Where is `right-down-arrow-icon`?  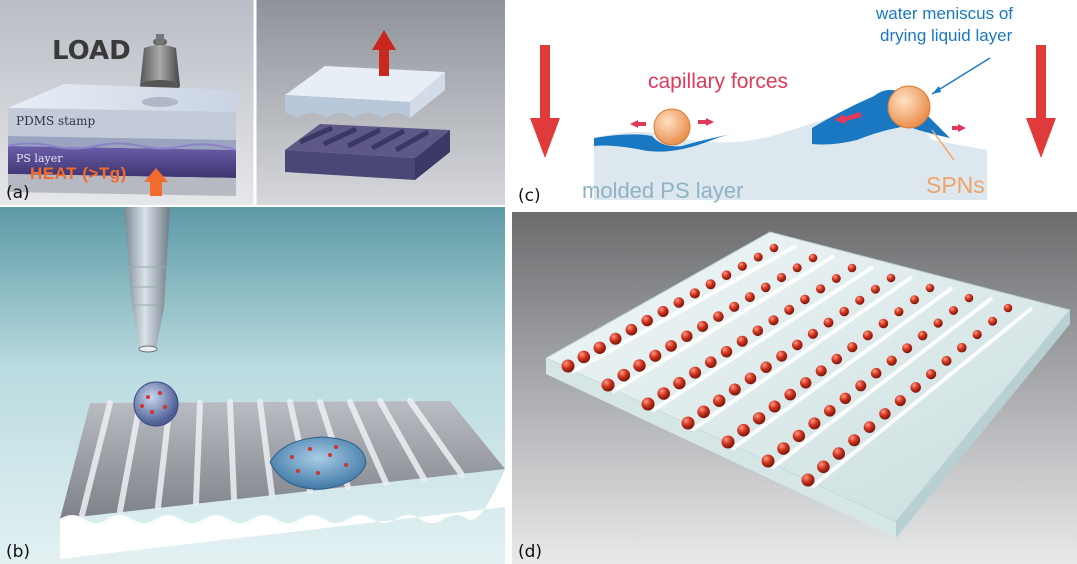 right-down-arrow-icon is located at coordinates (1041, 101).